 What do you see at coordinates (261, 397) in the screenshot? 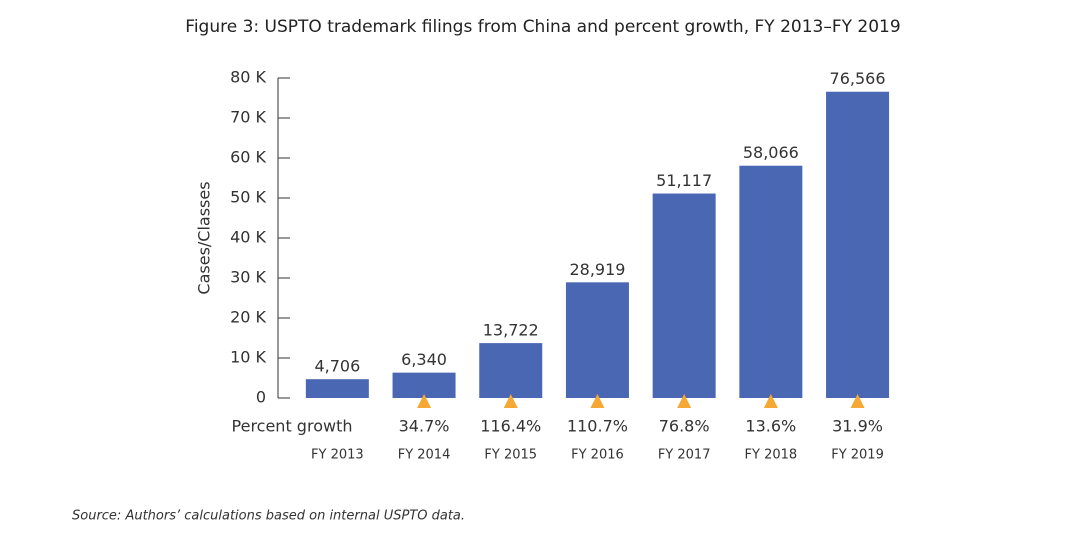
I see `y-tick-label: 0` at bounding box center [261, 397].